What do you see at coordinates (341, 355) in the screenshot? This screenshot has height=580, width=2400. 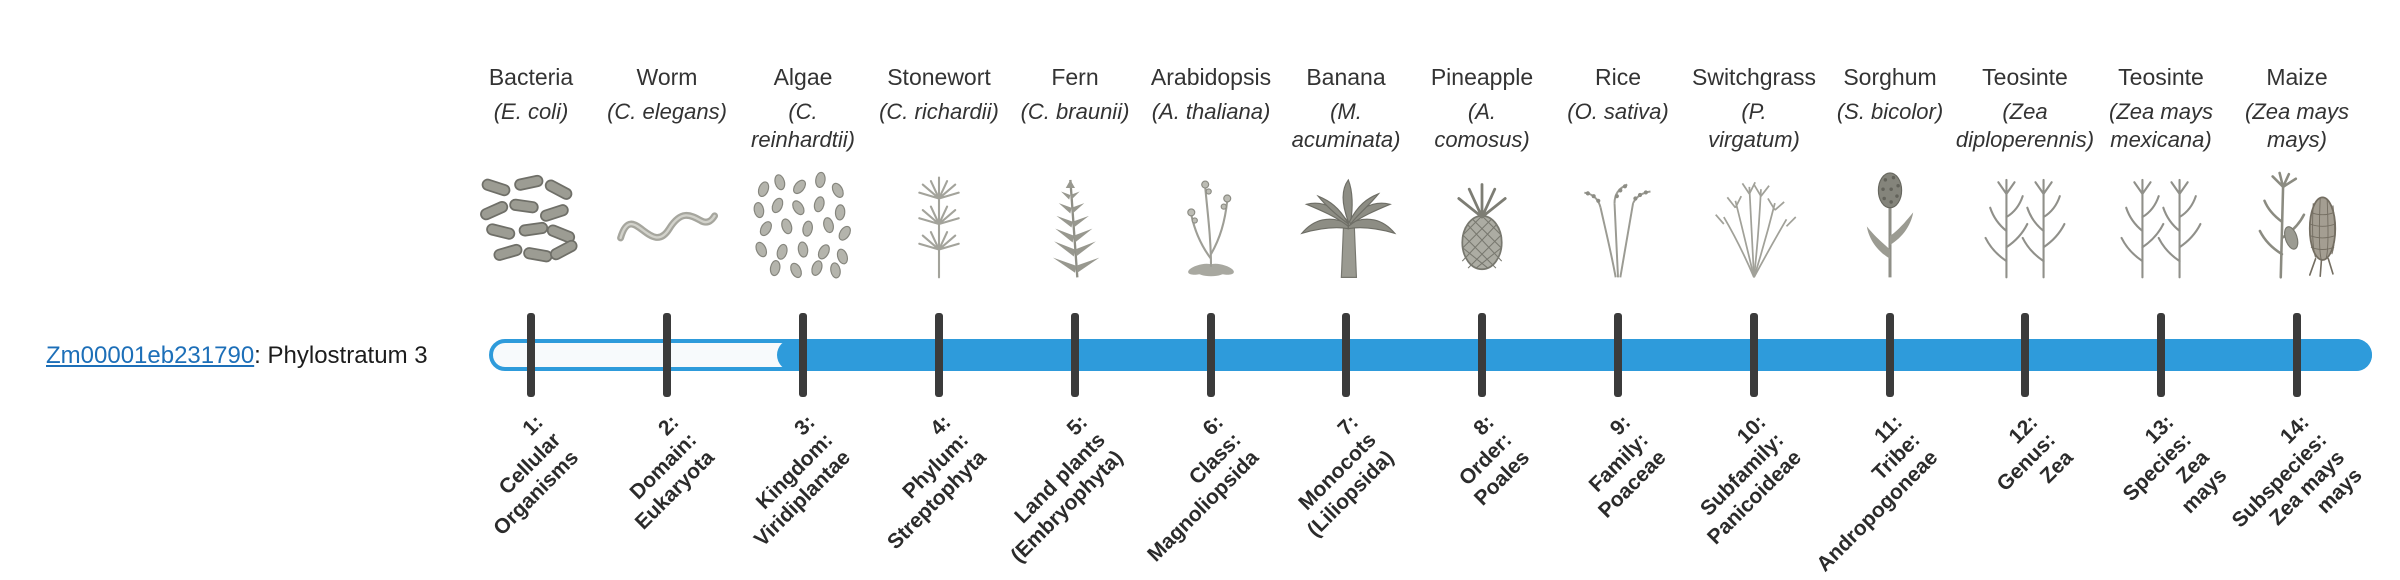 I see `phylostratum-text: : Phylostratum 3` at bounding box center [341, 355].